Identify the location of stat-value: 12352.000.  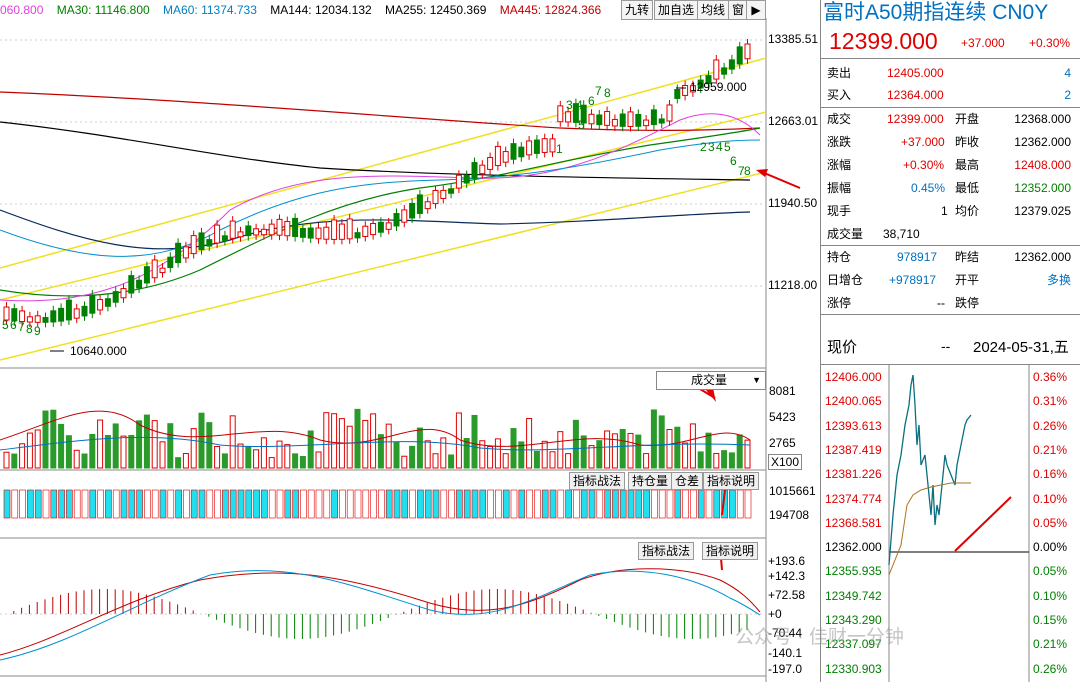
(1042, 188).